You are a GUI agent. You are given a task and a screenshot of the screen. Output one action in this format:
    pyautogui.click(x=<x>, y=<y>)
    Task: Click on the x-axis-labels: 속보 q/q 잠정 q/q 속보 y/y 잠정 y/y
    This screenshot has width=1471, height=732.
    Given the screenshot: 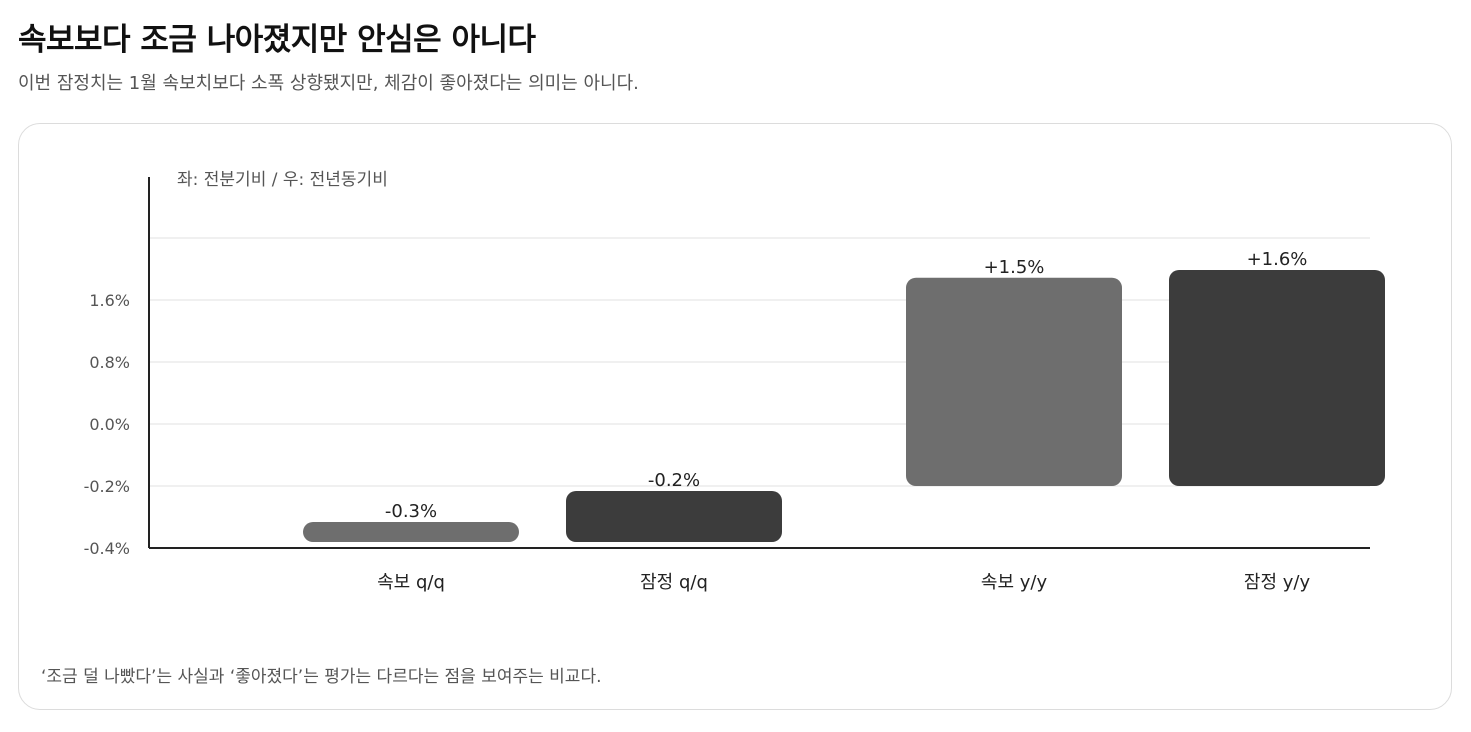 What is the action you would take?
    pyautogui.click(x=843, y=582)
    